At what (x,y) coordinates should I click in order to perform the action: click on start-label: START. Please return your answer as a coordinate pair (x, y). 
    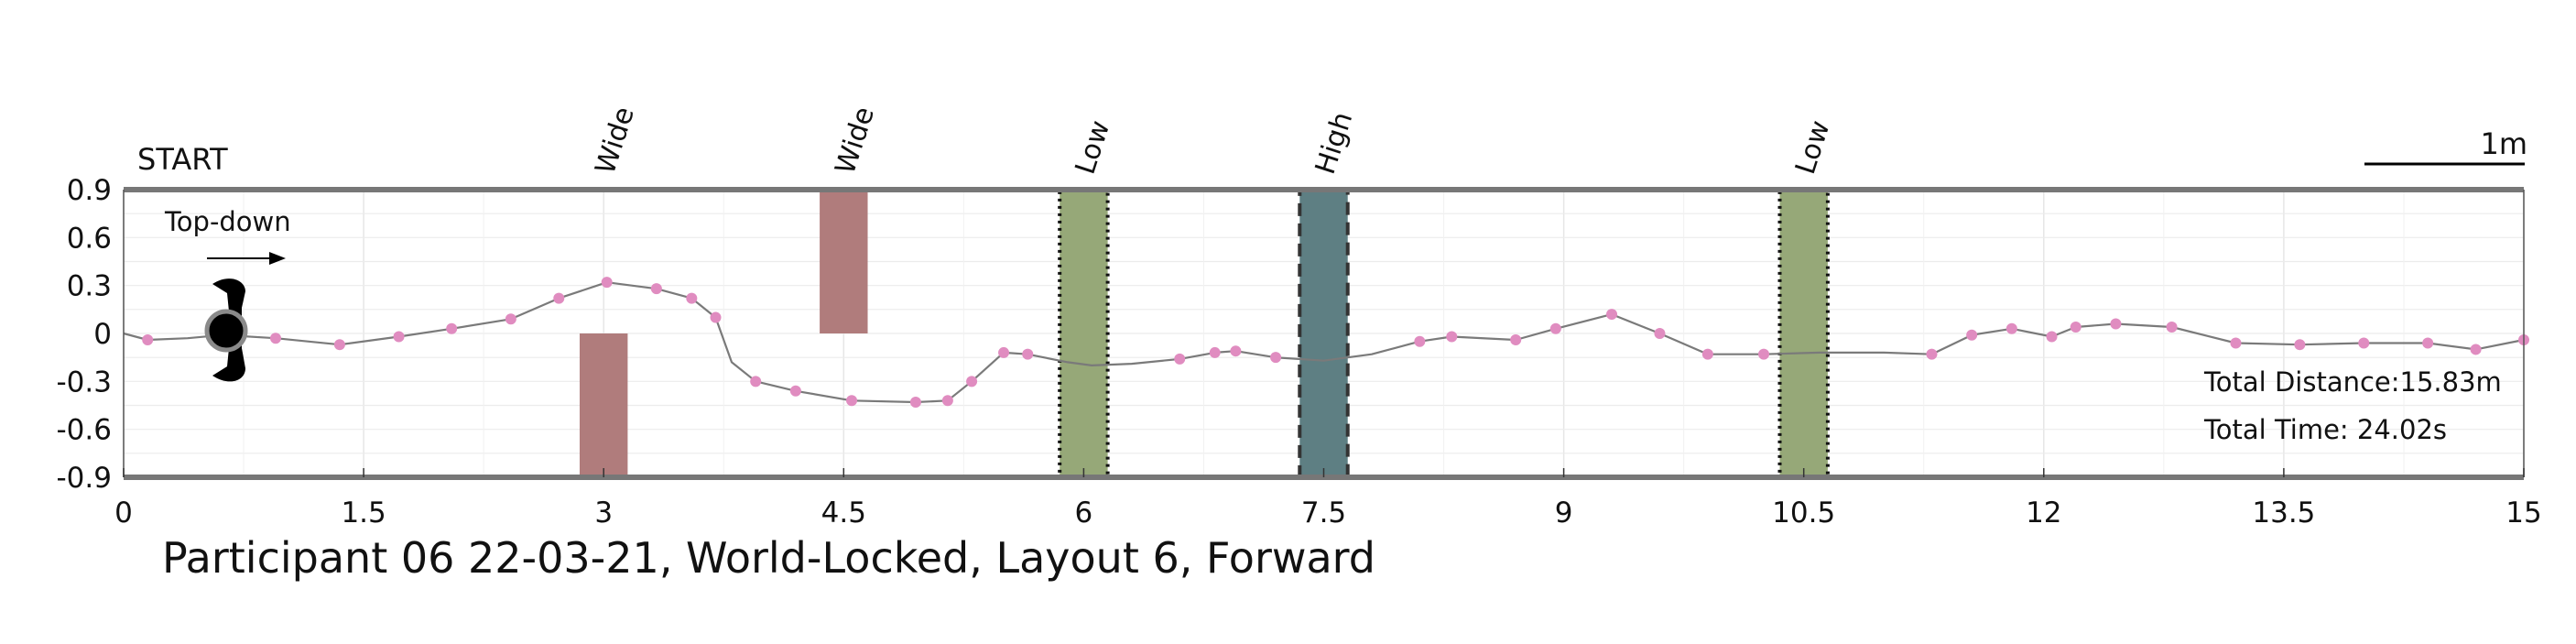
    Looking at the image, I should click on (182, 160).